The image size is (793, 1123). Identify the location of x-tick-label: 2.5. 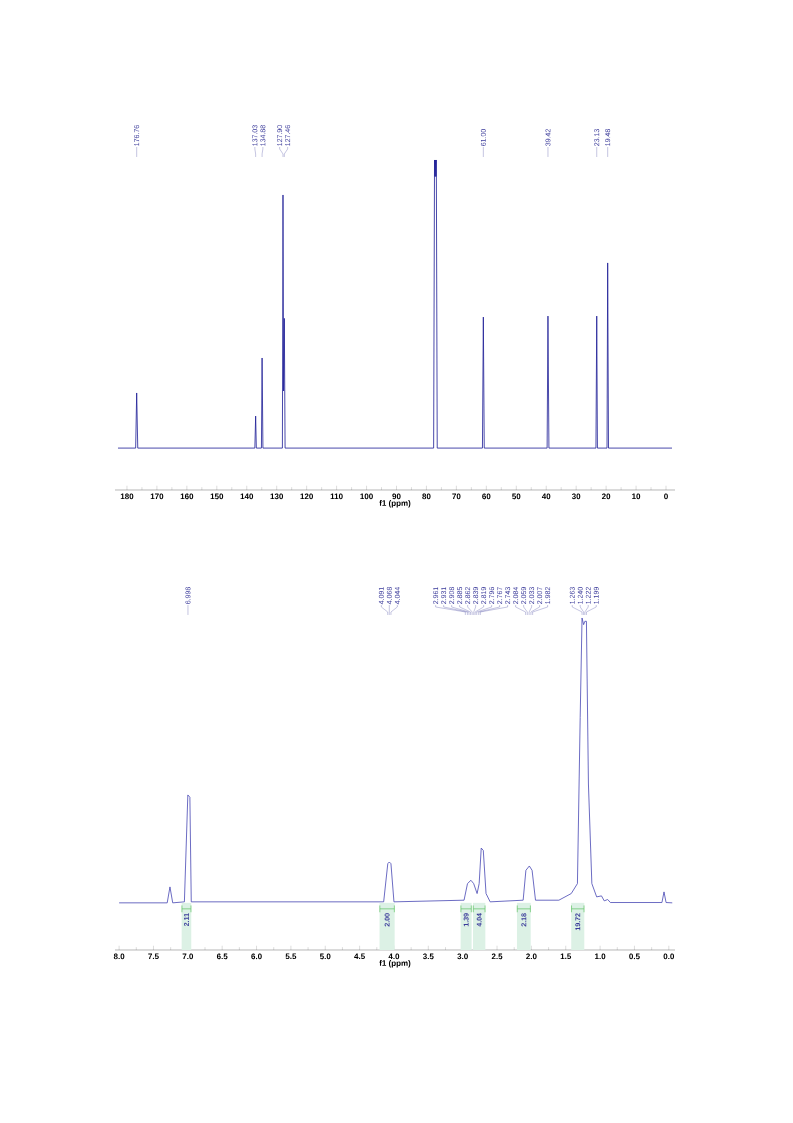
(497, 956).